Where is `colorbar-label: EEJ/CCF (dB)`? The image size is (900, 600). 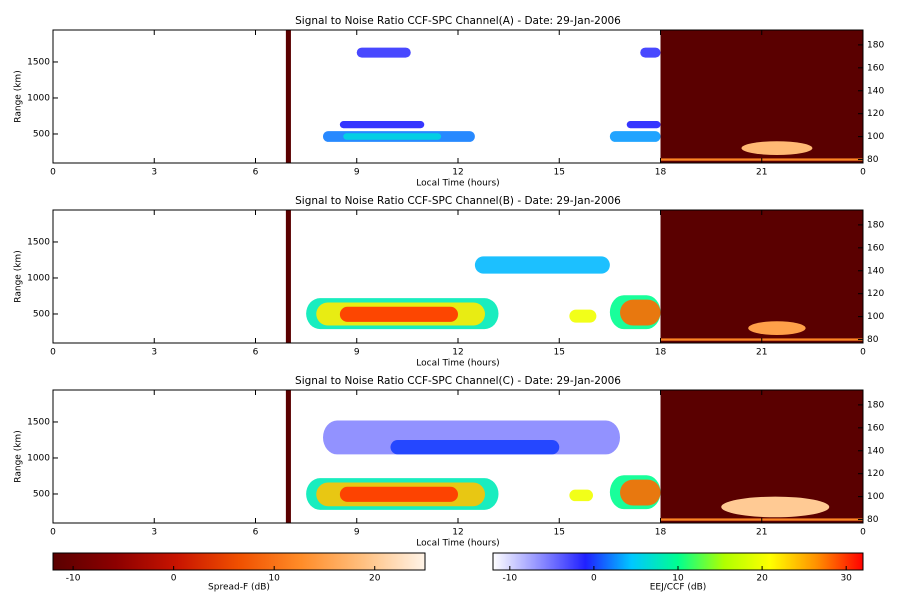
colorbar-label: EEJ/CCF (dB) is located at coordinates (678, 588).